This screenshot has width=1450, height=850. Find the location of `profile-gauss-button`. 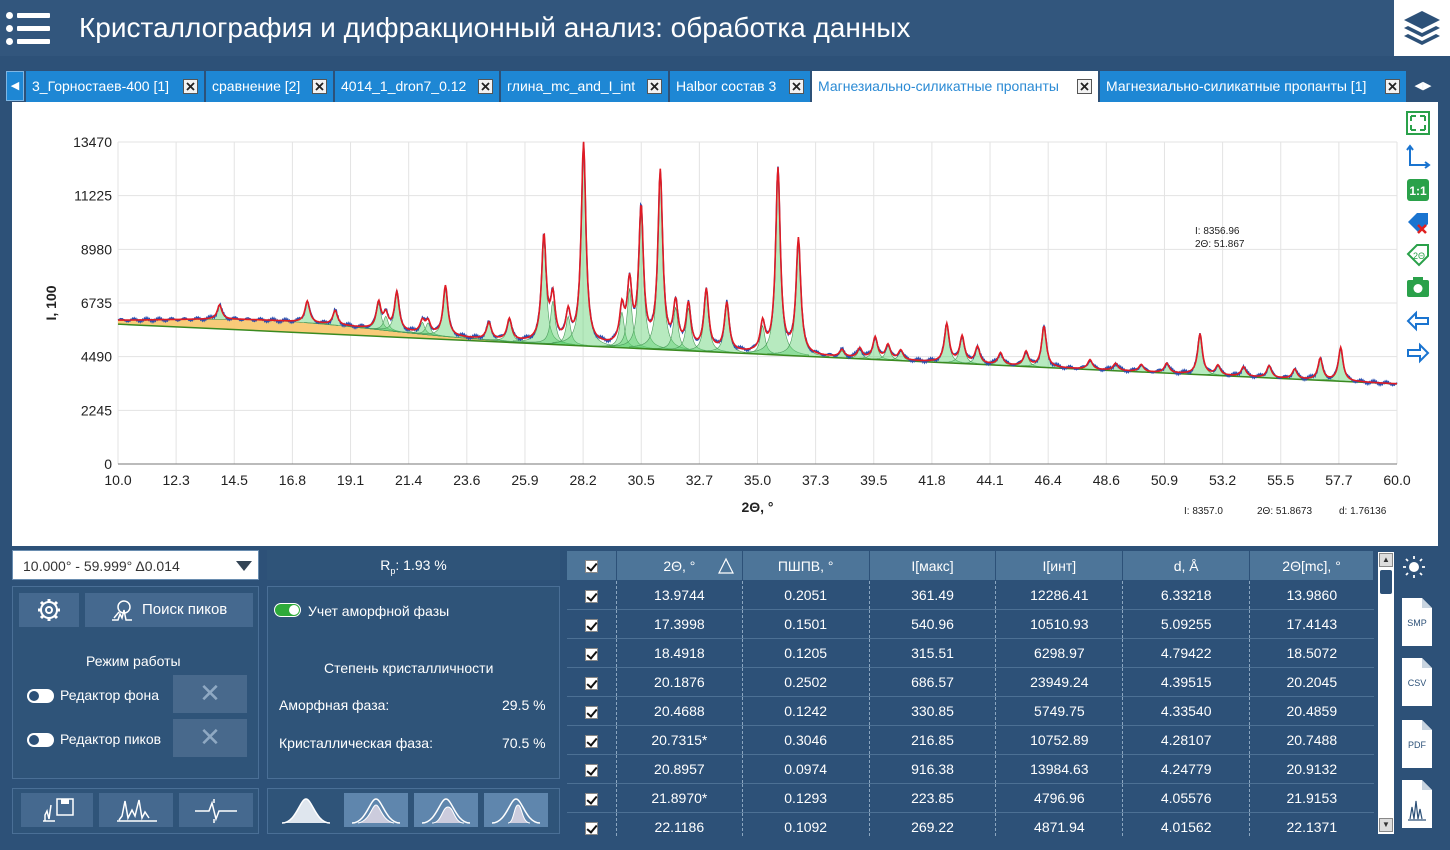

profile-gauss-button is located at coordinates (306, 810).